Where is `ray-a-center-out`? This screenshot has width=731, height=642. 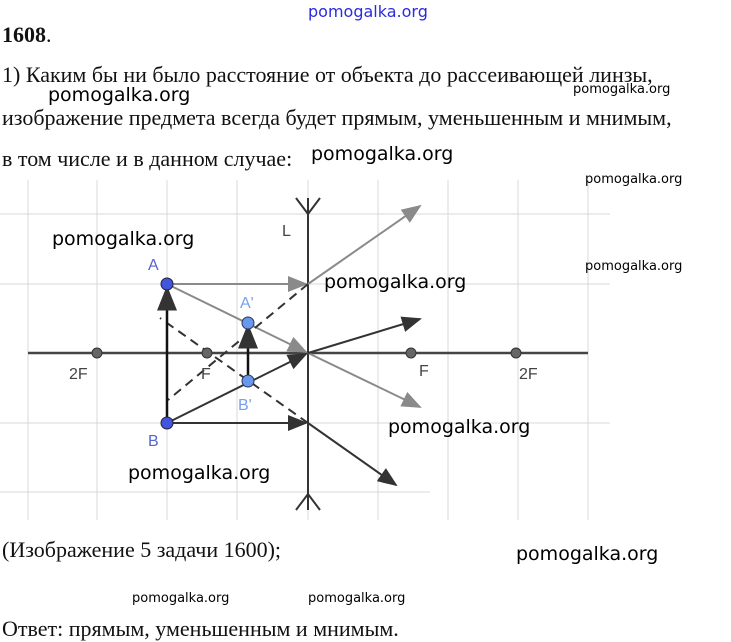 ray-a-center-out is located at coordinates (364, 380).